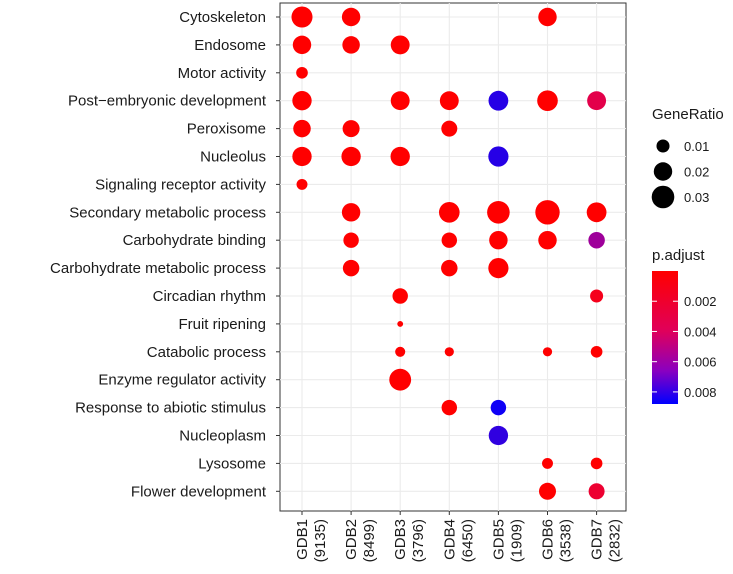 This screenshot has height=574, width=733. I want to click on point-gdb6-secondary-metabolic-process, so click(547, 212).